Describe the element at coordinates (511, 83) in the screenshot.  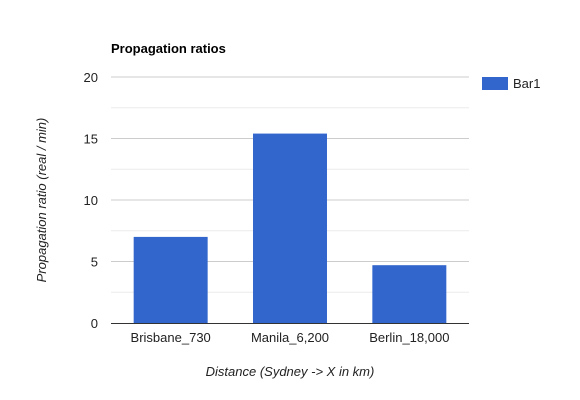
I see `legend: Bar1` at that location.